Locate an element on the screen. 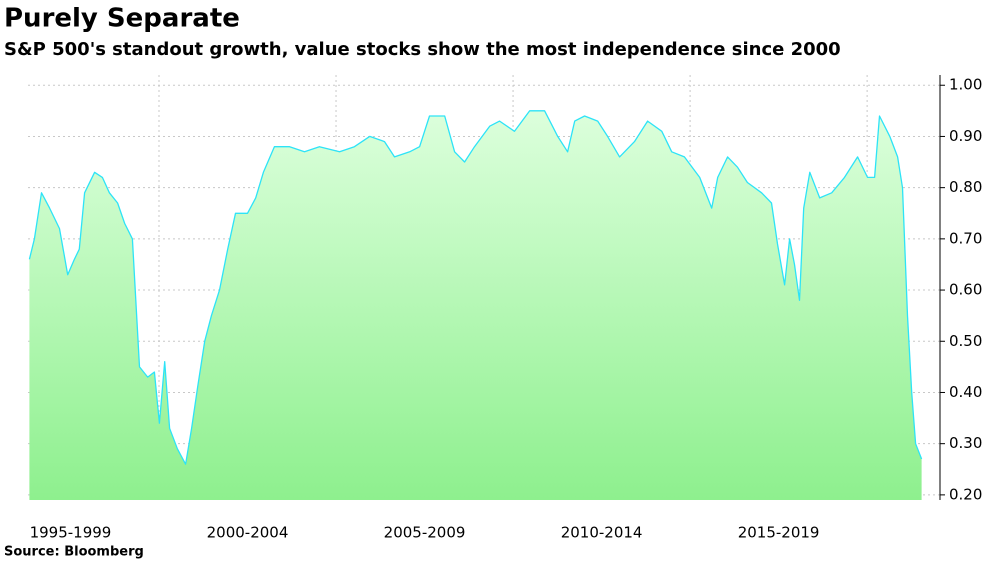 The width and height of the screenshot is (1003, 568). y-tick-label: 0.80 is located at coordinates (965, 187).